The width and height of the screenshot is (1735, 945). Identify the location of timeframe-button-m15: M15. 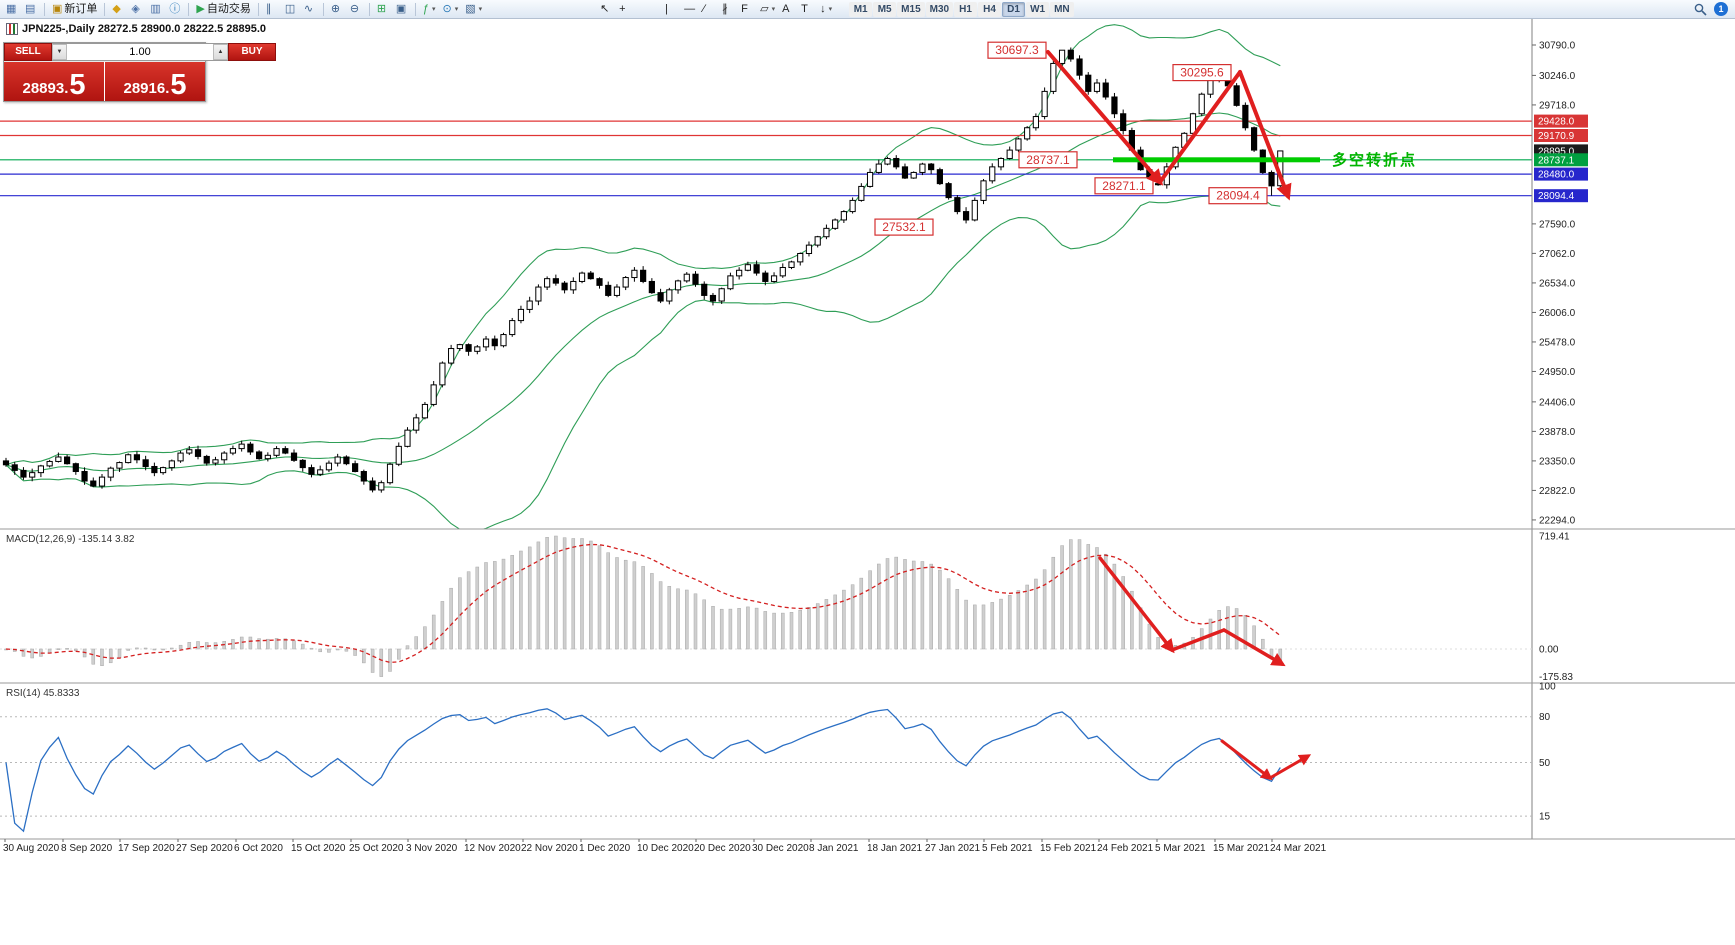
(911, 9).